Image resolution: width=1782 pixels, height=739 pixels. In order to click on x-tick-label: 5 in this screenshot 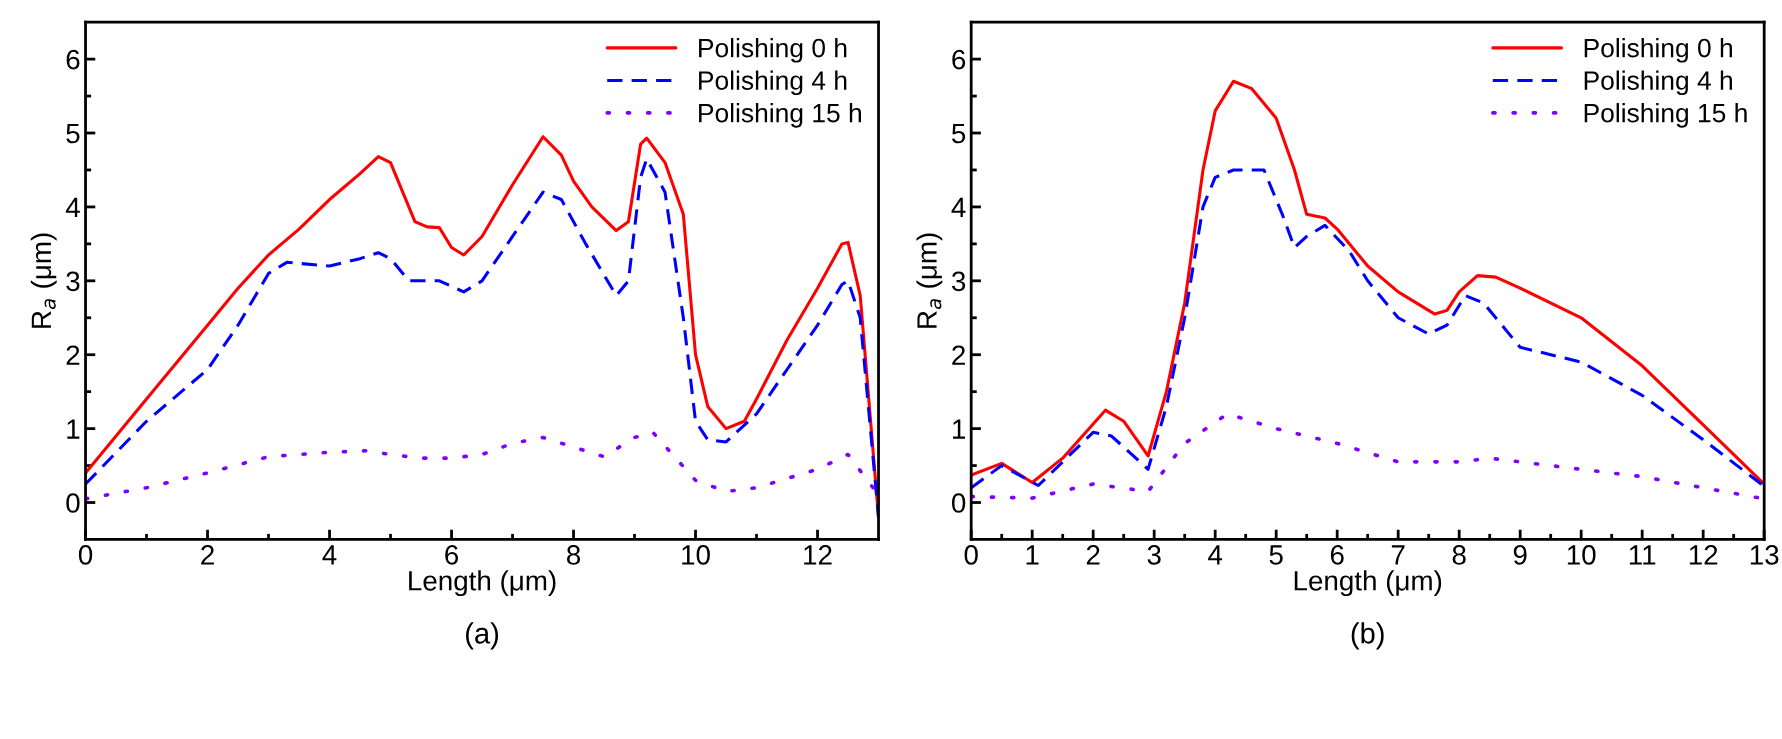, I will do `click(1276, 555)`.